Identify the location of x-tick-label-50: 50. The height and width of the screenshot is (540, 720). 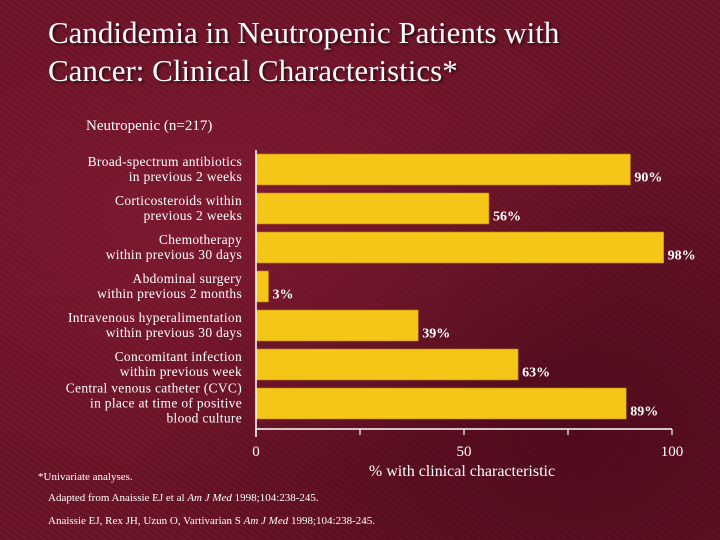
(464, 452).